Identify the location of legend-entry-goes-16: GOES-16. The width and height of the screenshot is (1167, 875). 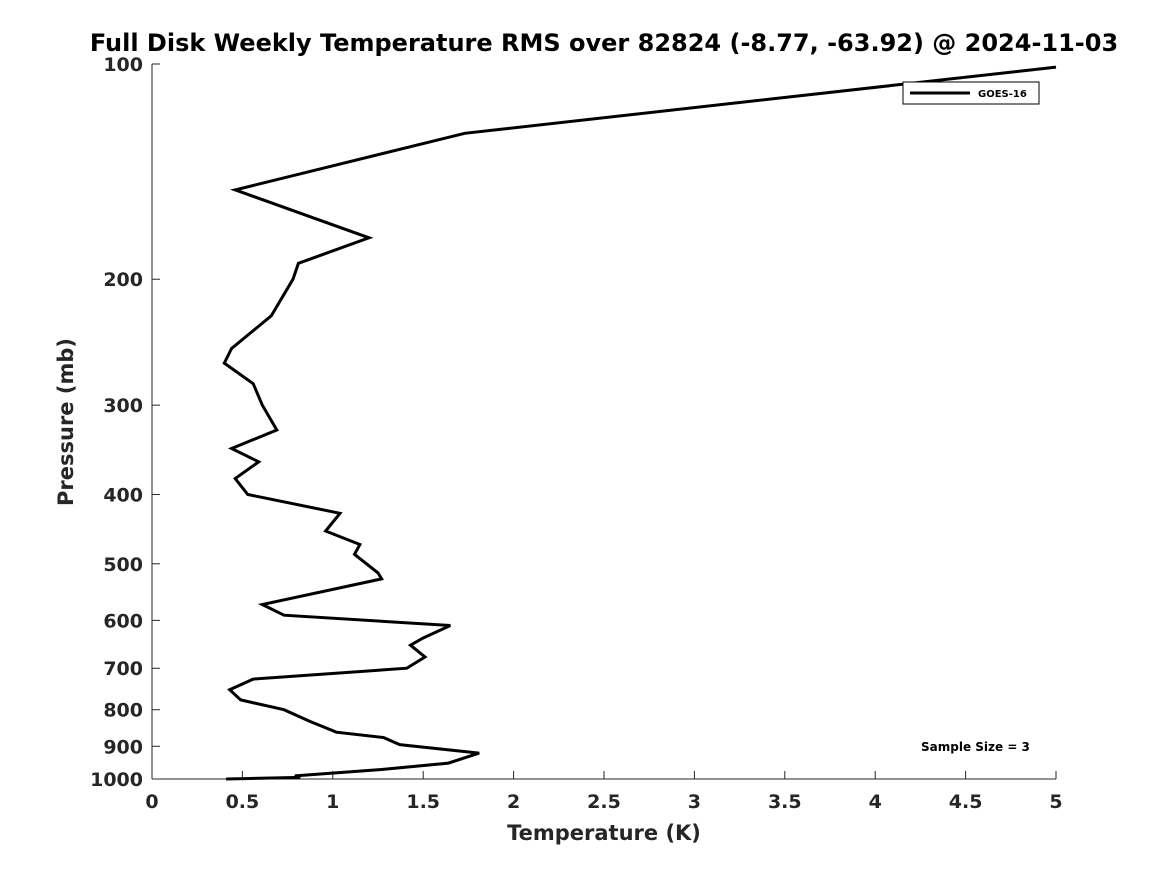
(1002, 94).